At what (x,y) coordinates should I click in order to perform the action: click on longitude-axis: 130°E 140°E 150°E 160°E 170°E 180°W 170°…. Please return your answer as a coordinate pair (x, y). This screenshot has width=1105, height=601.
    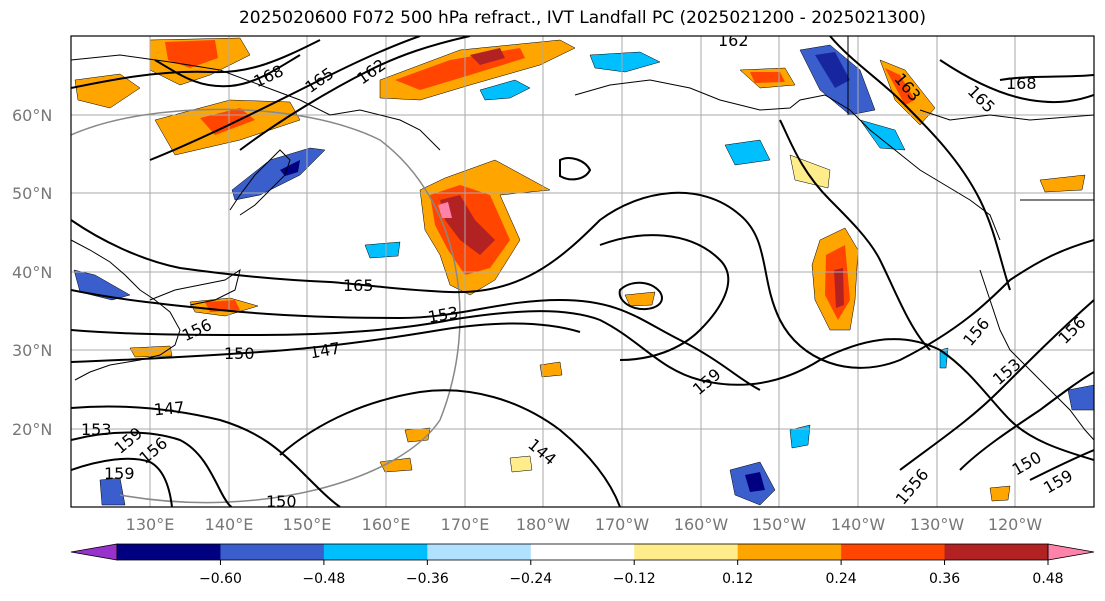
    Looking at the image, I should click on (584, 524).